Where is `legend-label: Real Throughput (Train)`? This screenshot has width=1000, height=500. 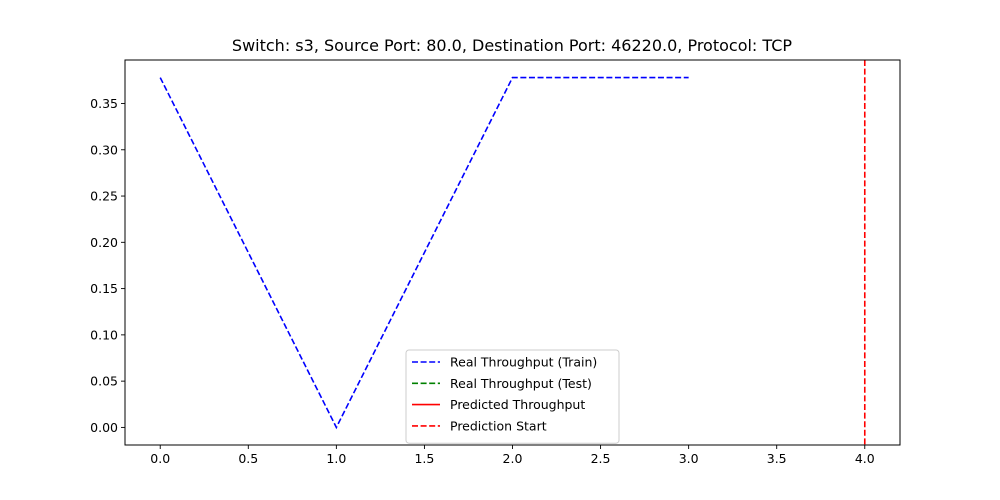 legend-label: Real Throughput (Train) is located at coordinates (523, 362).